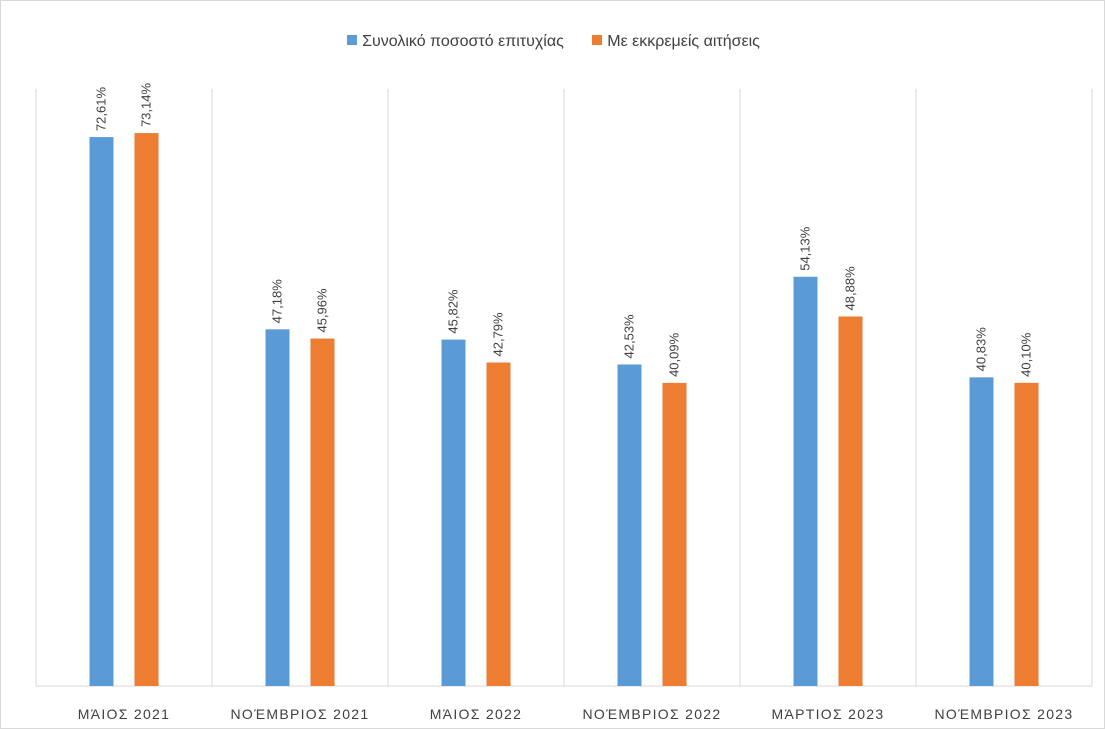  What do you see at coordinates (101, 109) in the screenshot?
I see `data-label-series-1-0: 72,61%` at bounding box center [101, 109].